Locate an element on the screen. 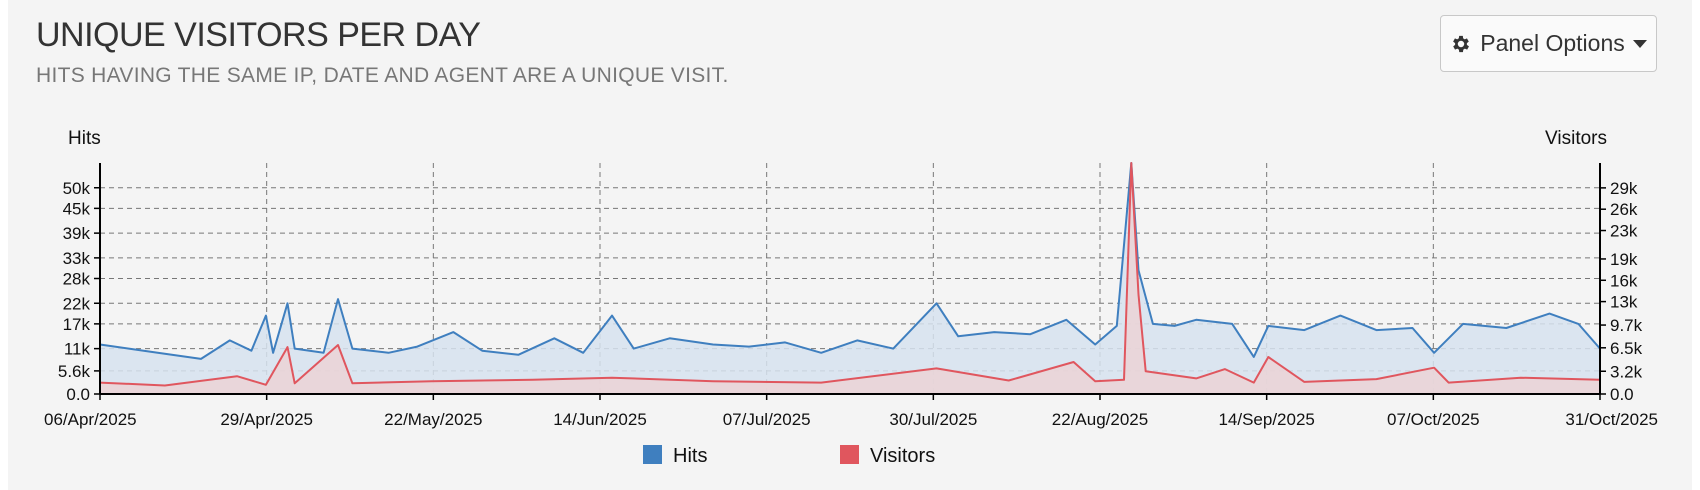  left-tick-label: 50k is located at coordinates (77, 188).